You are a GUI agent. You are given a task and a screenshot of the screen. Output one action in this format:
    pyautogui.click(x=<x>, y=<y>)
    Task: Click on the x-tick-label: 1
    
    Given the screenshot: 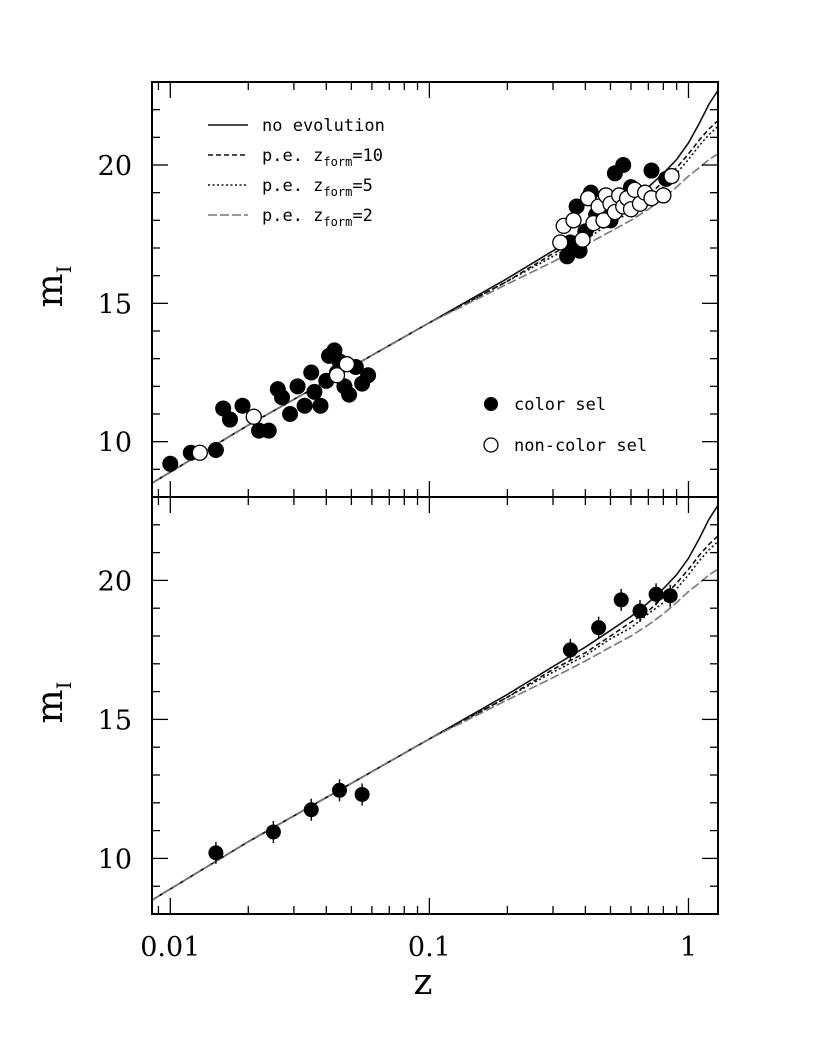 What is the action you would take?
    pyautogui.click(x=688, y=947)
    